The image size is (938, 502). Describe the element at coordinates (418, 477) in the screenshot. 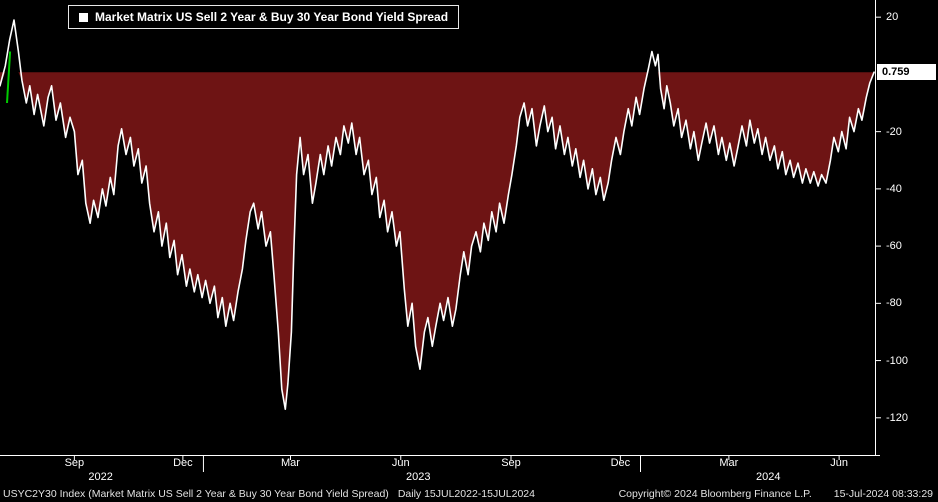

I see `year-label: 2023` at that location.